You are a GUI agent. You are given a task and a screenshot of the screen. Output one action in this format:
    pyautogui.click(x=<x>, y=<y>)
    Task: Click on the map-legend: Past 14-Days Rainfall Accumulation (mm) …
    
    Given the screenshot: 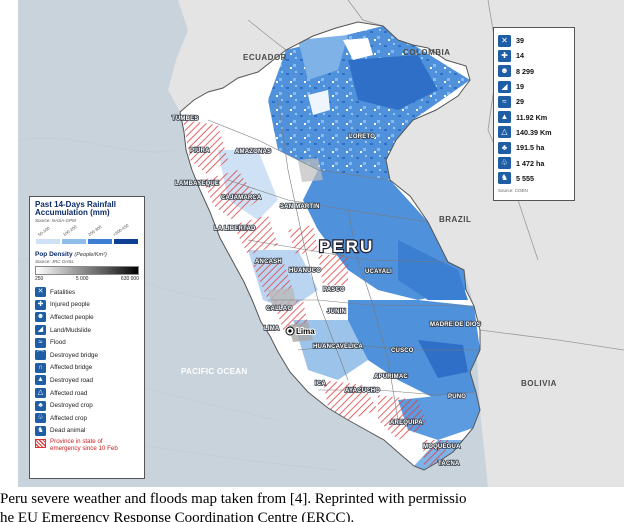 What is the action you would take?
    pyautogui.click(x=87, y=337)
    